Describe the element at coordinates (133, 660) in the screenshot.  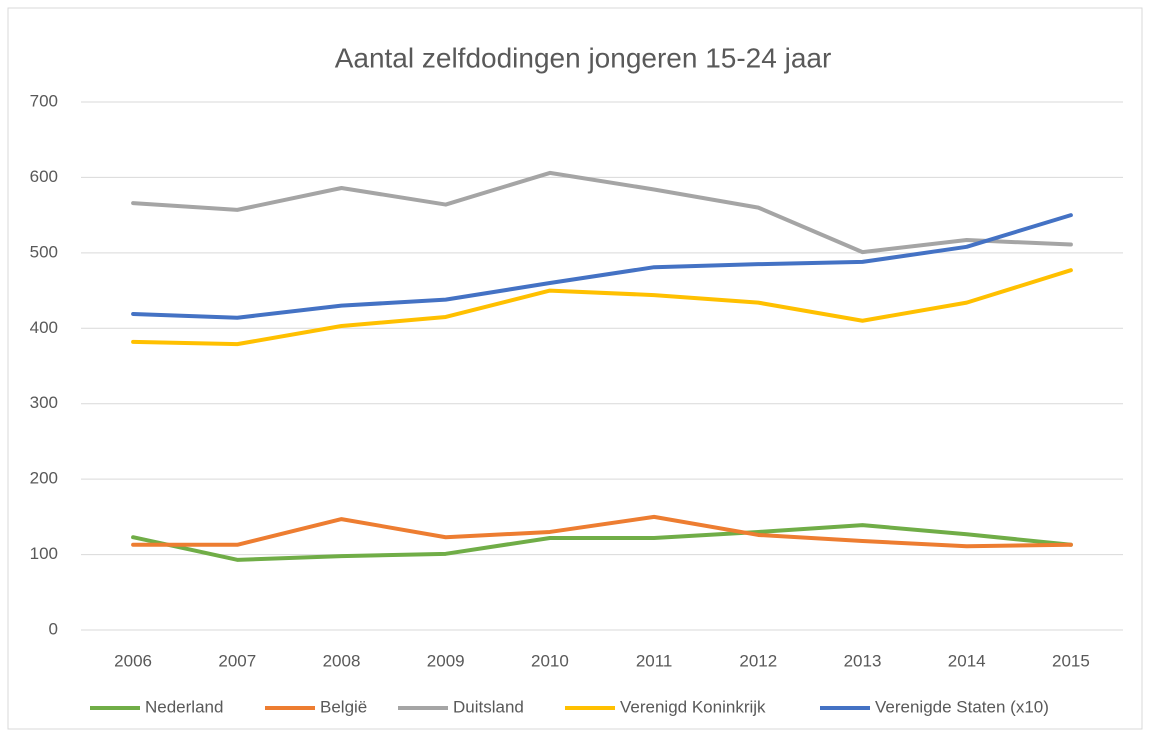
I see `x-tick-label: 2006` at that location.